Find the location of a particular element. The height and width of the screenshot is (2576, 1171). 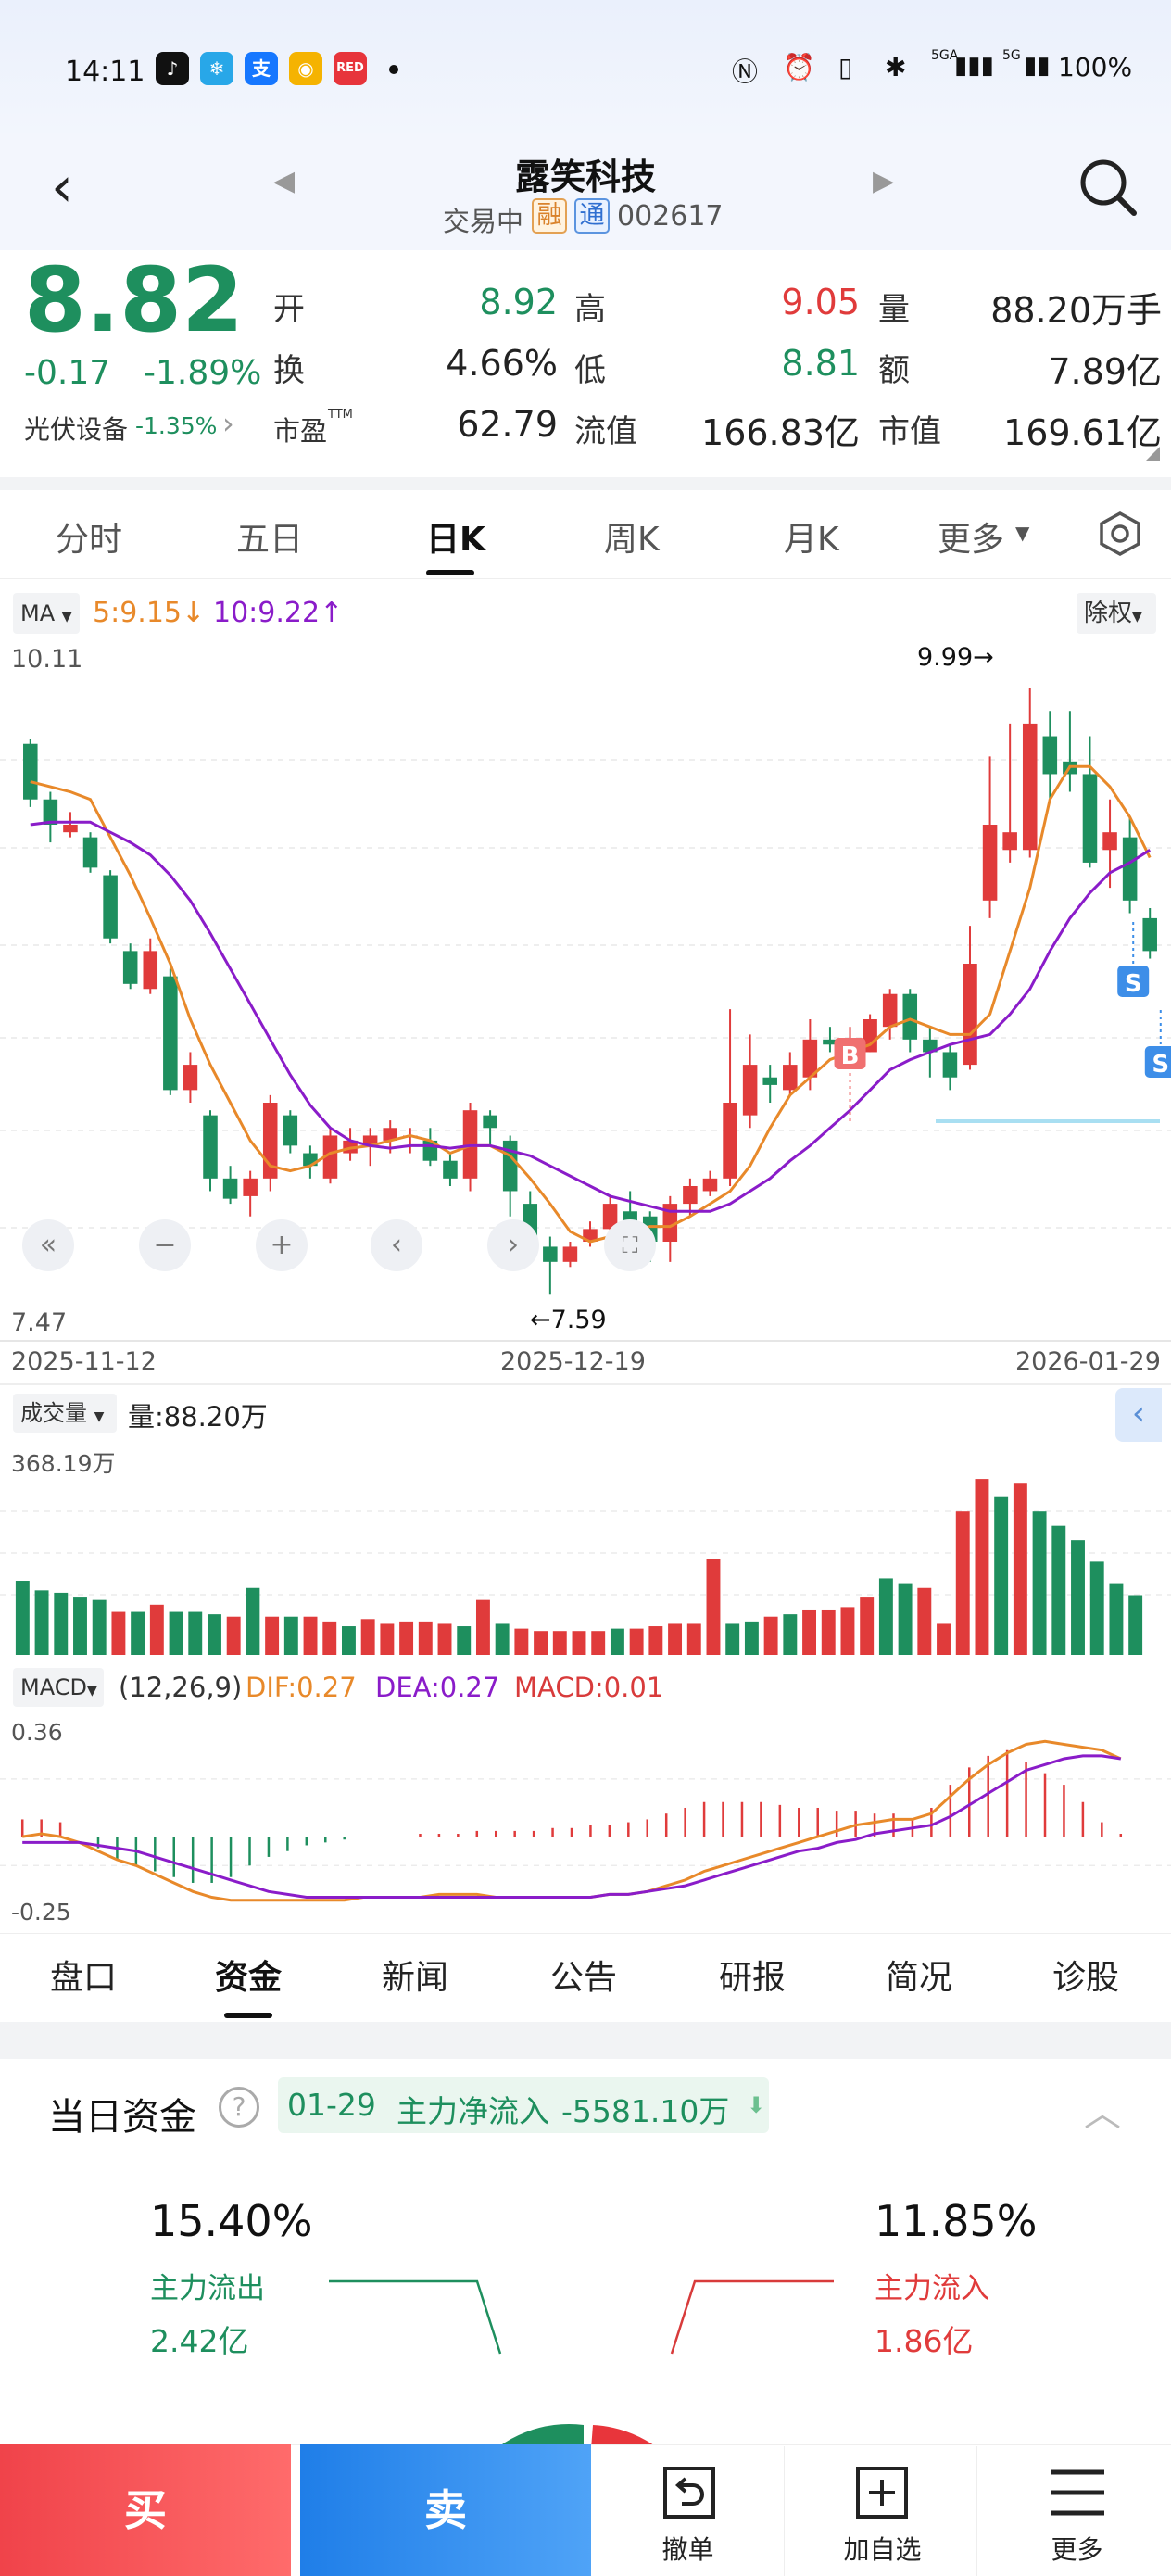

tab-more: 更多 is located at coordinates (971, 540).